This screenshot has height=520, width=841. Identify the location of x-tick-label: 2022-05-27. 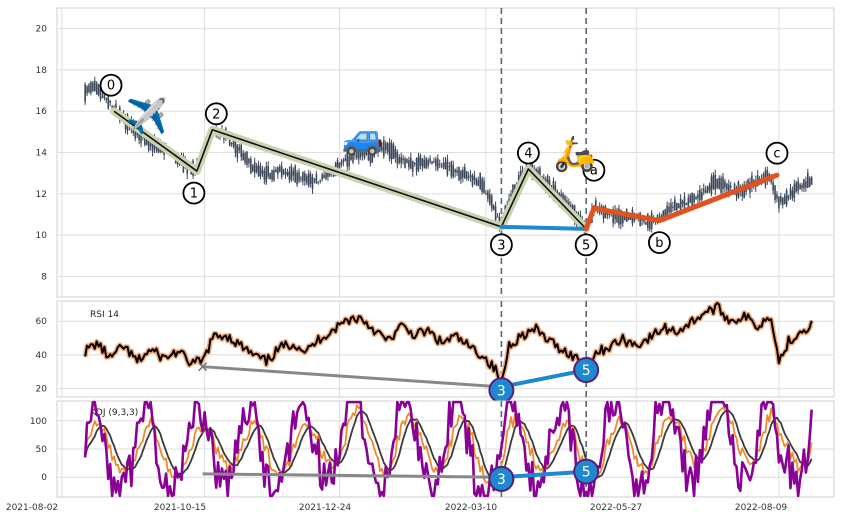
(616, 508).